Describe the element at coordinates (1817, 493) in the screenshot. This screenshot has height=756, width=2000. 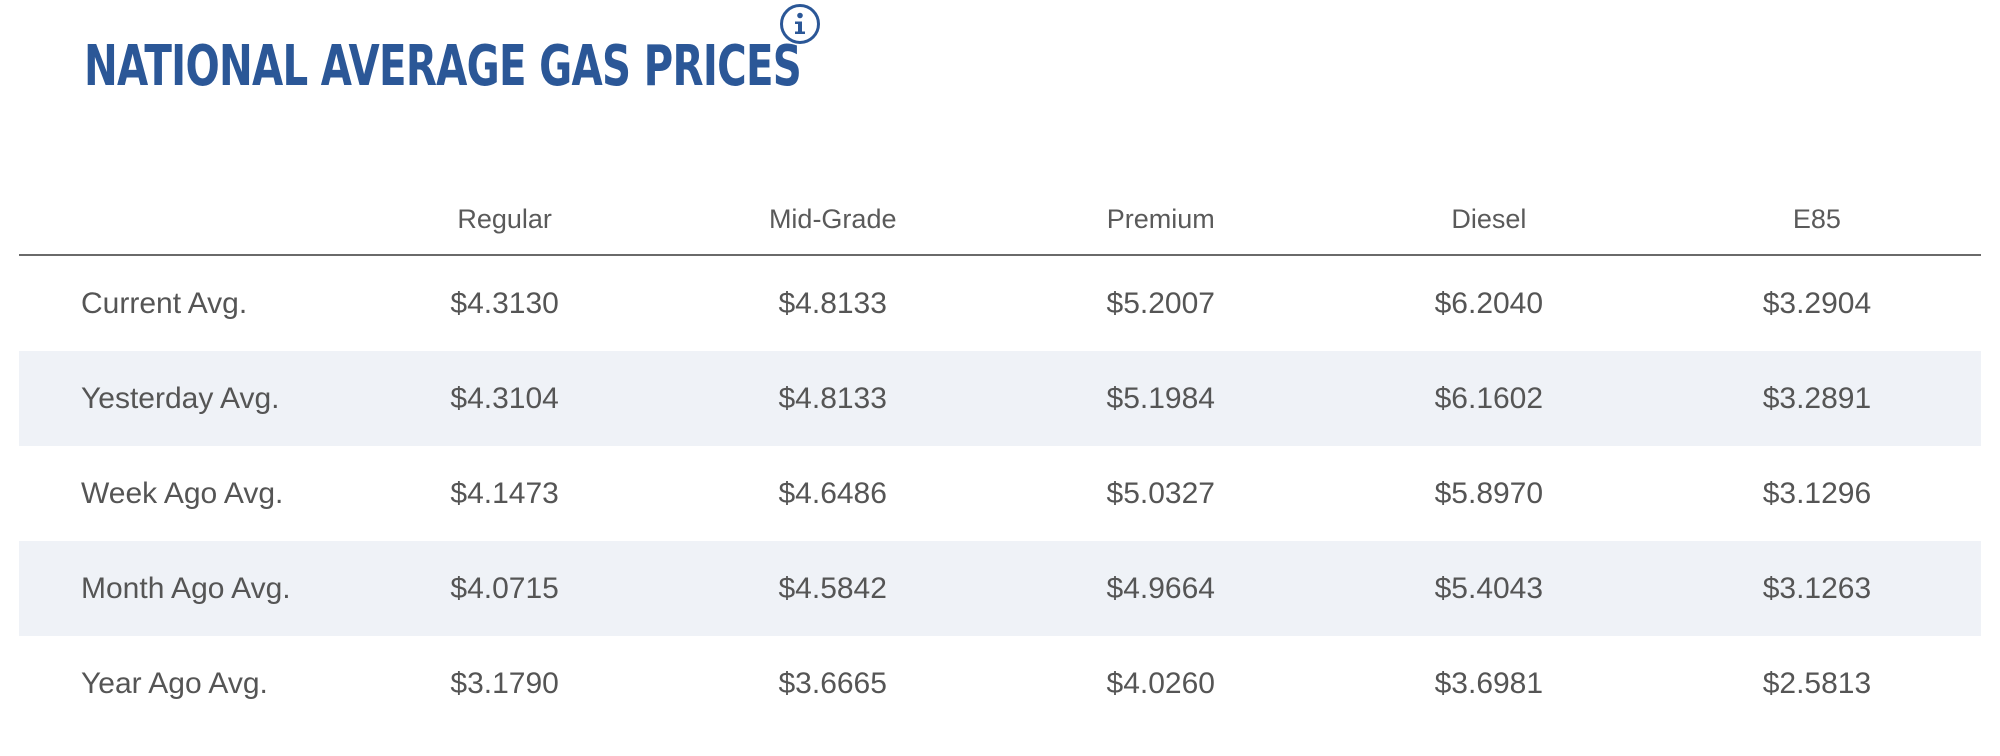
I see `price-cell: $3.1296` at that location.